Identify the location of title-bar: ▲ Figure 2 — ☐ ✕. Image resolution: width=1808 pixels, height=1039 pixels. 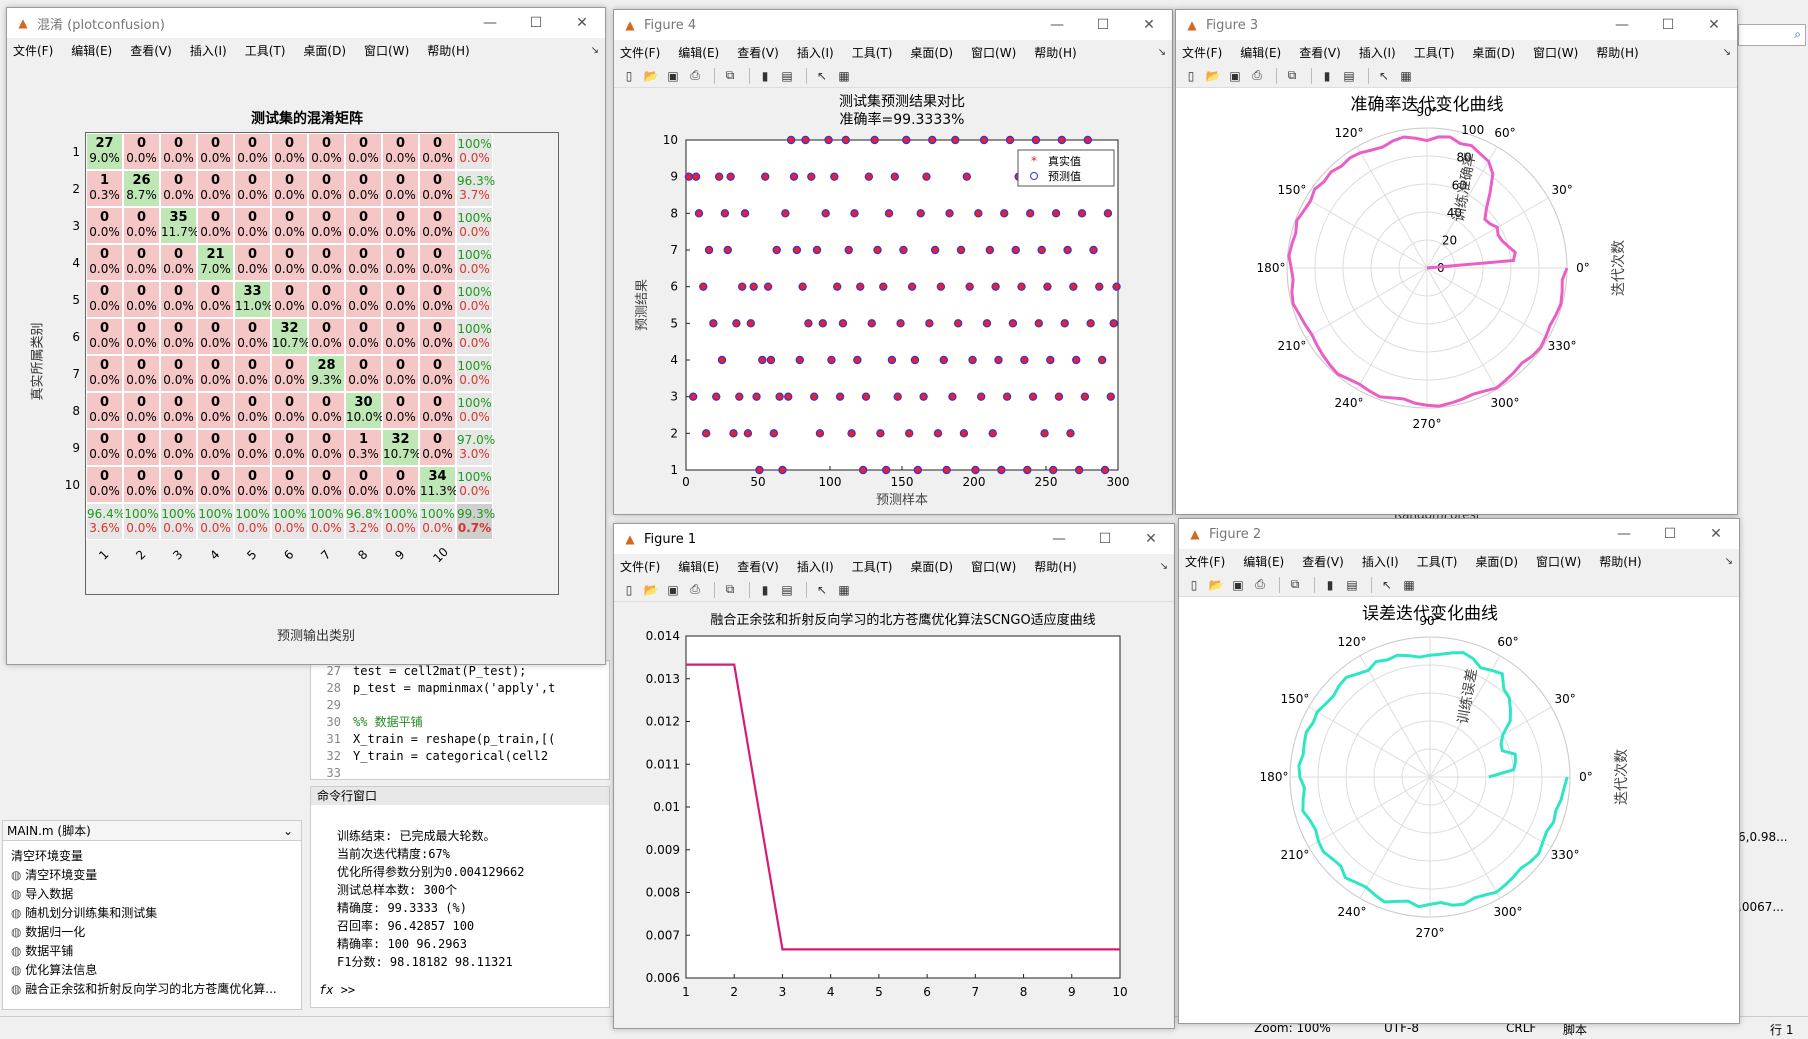
(1459, 534).